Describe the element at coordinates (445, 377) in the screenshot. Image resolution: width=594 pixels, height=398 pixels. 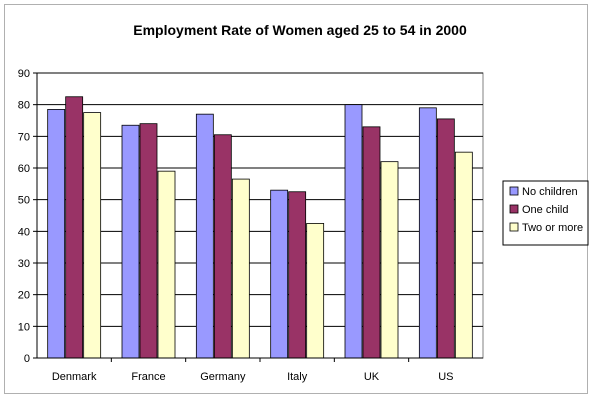
I see `x-tick-label: US` at that location.